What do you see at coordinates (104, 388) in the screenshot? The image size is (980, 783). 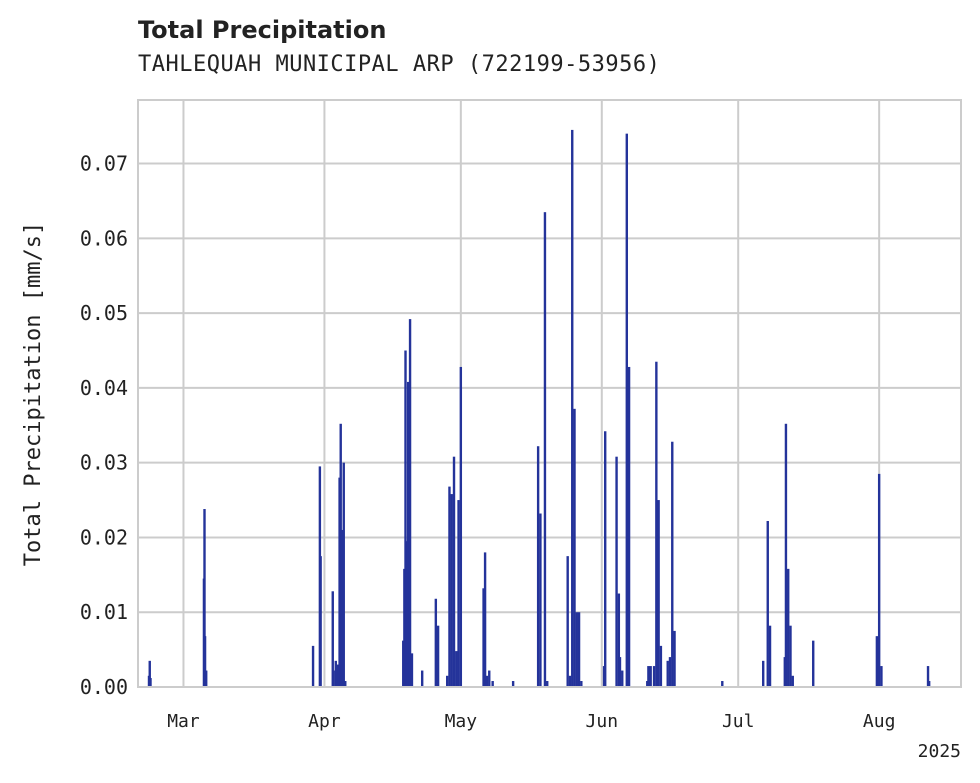 I see `y-tick-label: 0.04` at bounding box center [104, 388].